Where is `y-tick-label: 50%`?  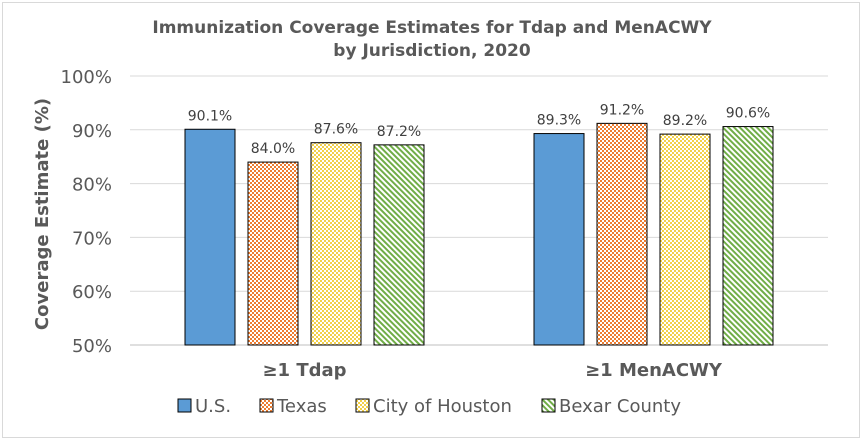
y-tick-label: 50% is located at coordinates (92, 346).